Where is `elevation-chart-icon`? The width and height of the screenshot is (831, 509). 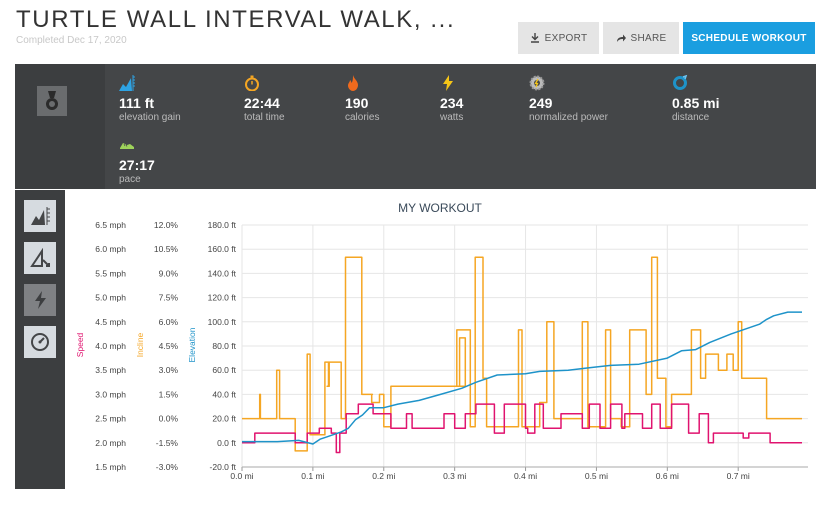
elevation-chart-icon is located at coordinates (40, 216).